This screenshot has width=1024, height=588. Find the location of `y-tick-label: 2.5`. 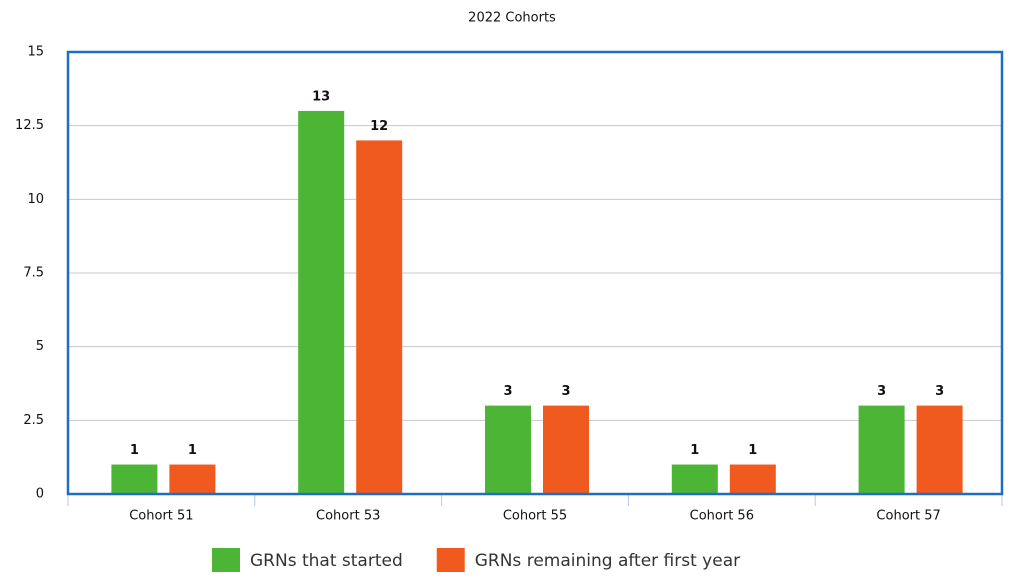

y-tick-label: 2.5 is located at coordinates (33, 420).